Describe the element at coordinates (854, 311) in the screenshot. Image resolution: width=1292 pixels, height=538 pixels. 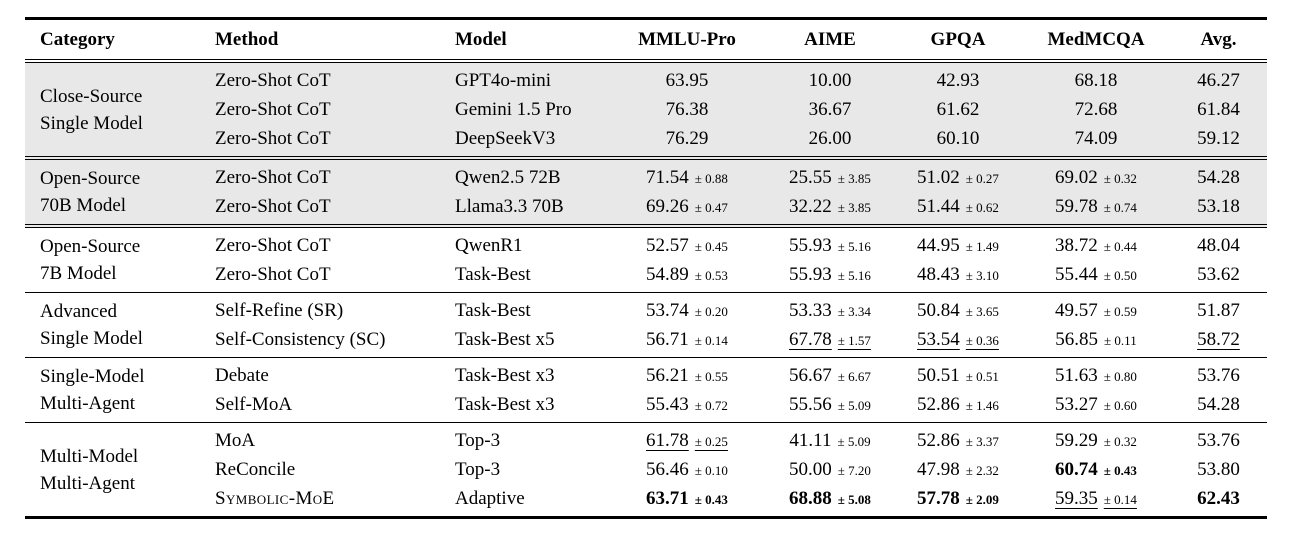
I see `score-stderr: ± 3.34` at that location.